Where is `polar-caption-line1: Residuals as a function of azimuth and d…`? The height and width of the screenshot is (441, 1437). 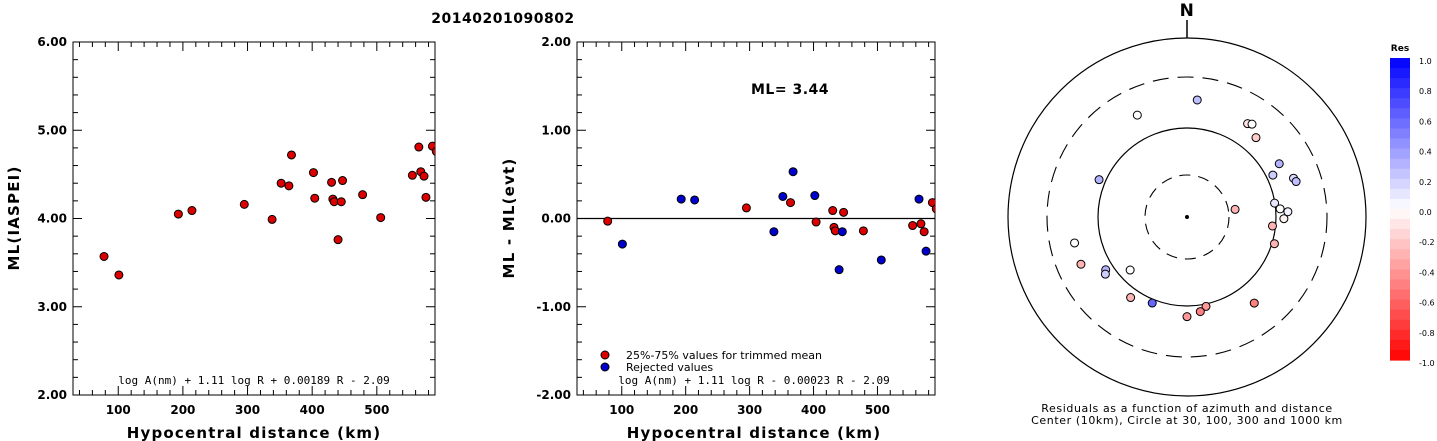
polar-caption-line1: Residuals as a function of azimuth and d… is located at coordinates (1186, 408).